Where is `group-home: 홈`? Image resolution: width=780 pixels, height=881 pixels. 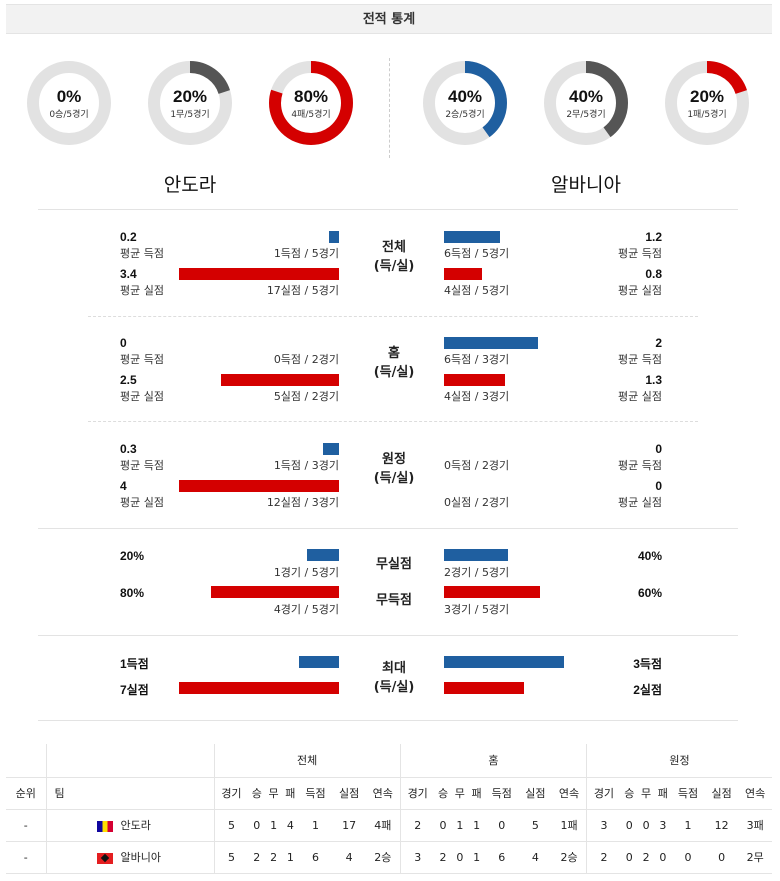
group-home: 홈 is located at coordinates (493, 761).